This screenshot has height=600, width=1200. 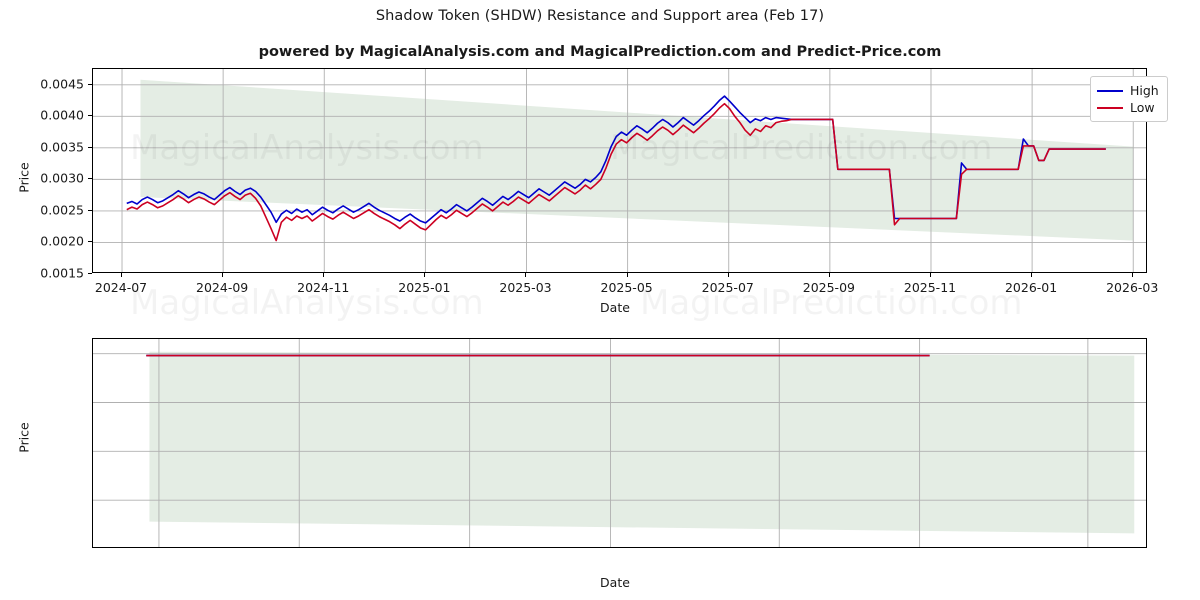 I want to click on x-axis-tick-label: 2024-11, so click(x=323, y=287).